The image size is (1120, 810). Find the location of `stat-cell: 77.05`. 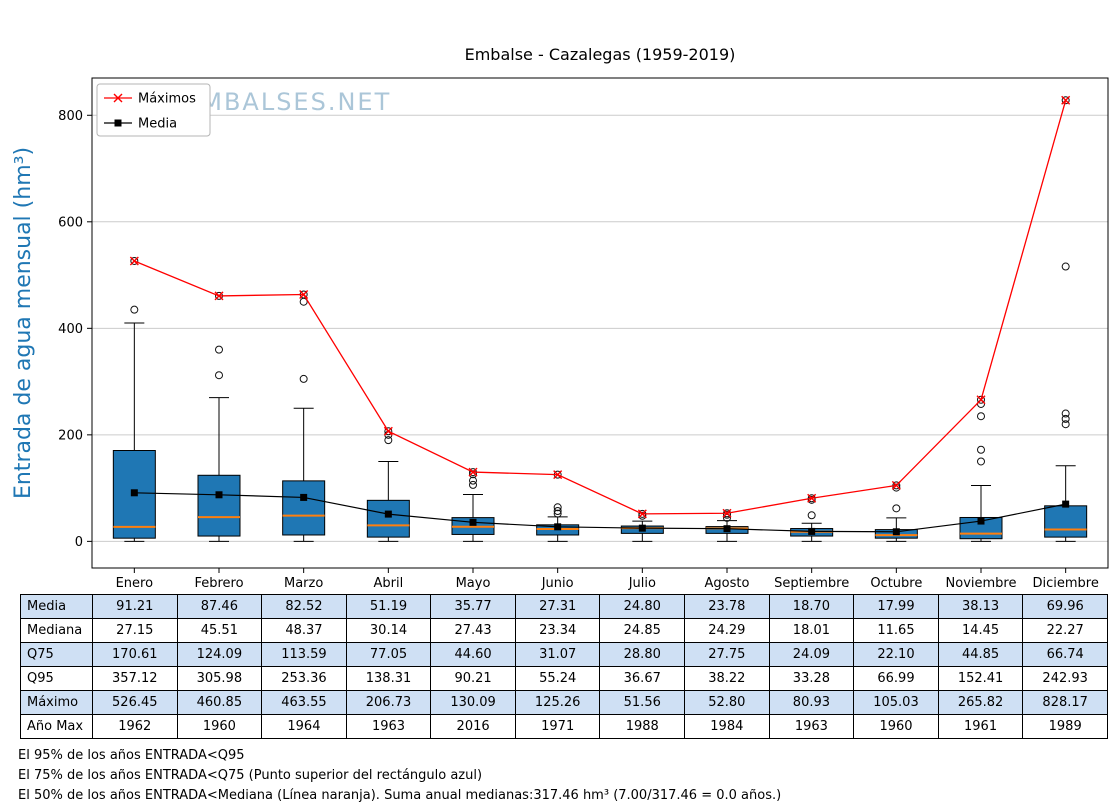

stat-cell: 77.05 is located at coordinates (388, 654).